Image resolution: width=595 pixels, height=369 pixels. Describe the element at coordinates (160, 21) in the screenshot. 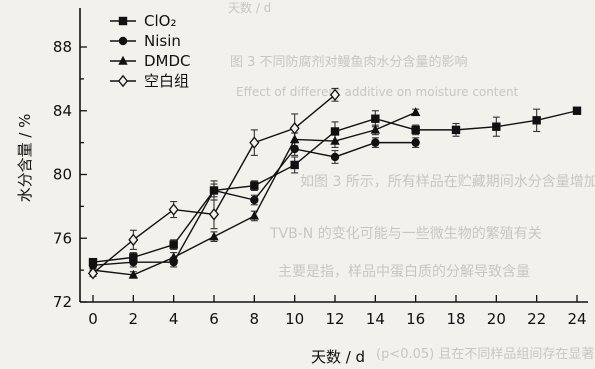

I see `legend-label-clo2: ClO₂` at that location.